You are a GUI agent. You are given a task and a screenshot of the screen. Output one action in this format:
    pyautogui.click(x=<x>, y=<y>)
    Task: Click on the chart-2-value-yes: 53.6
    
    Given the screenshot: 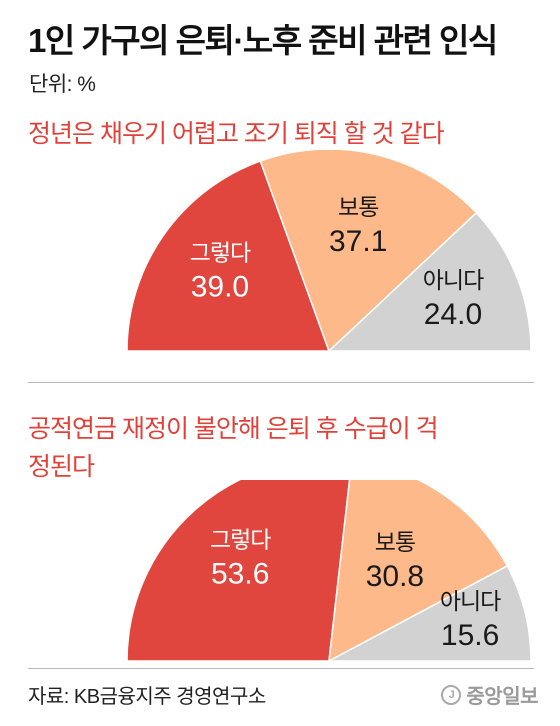 What is the action you would take?
    pyautogui.click(x=240, y=574)
    